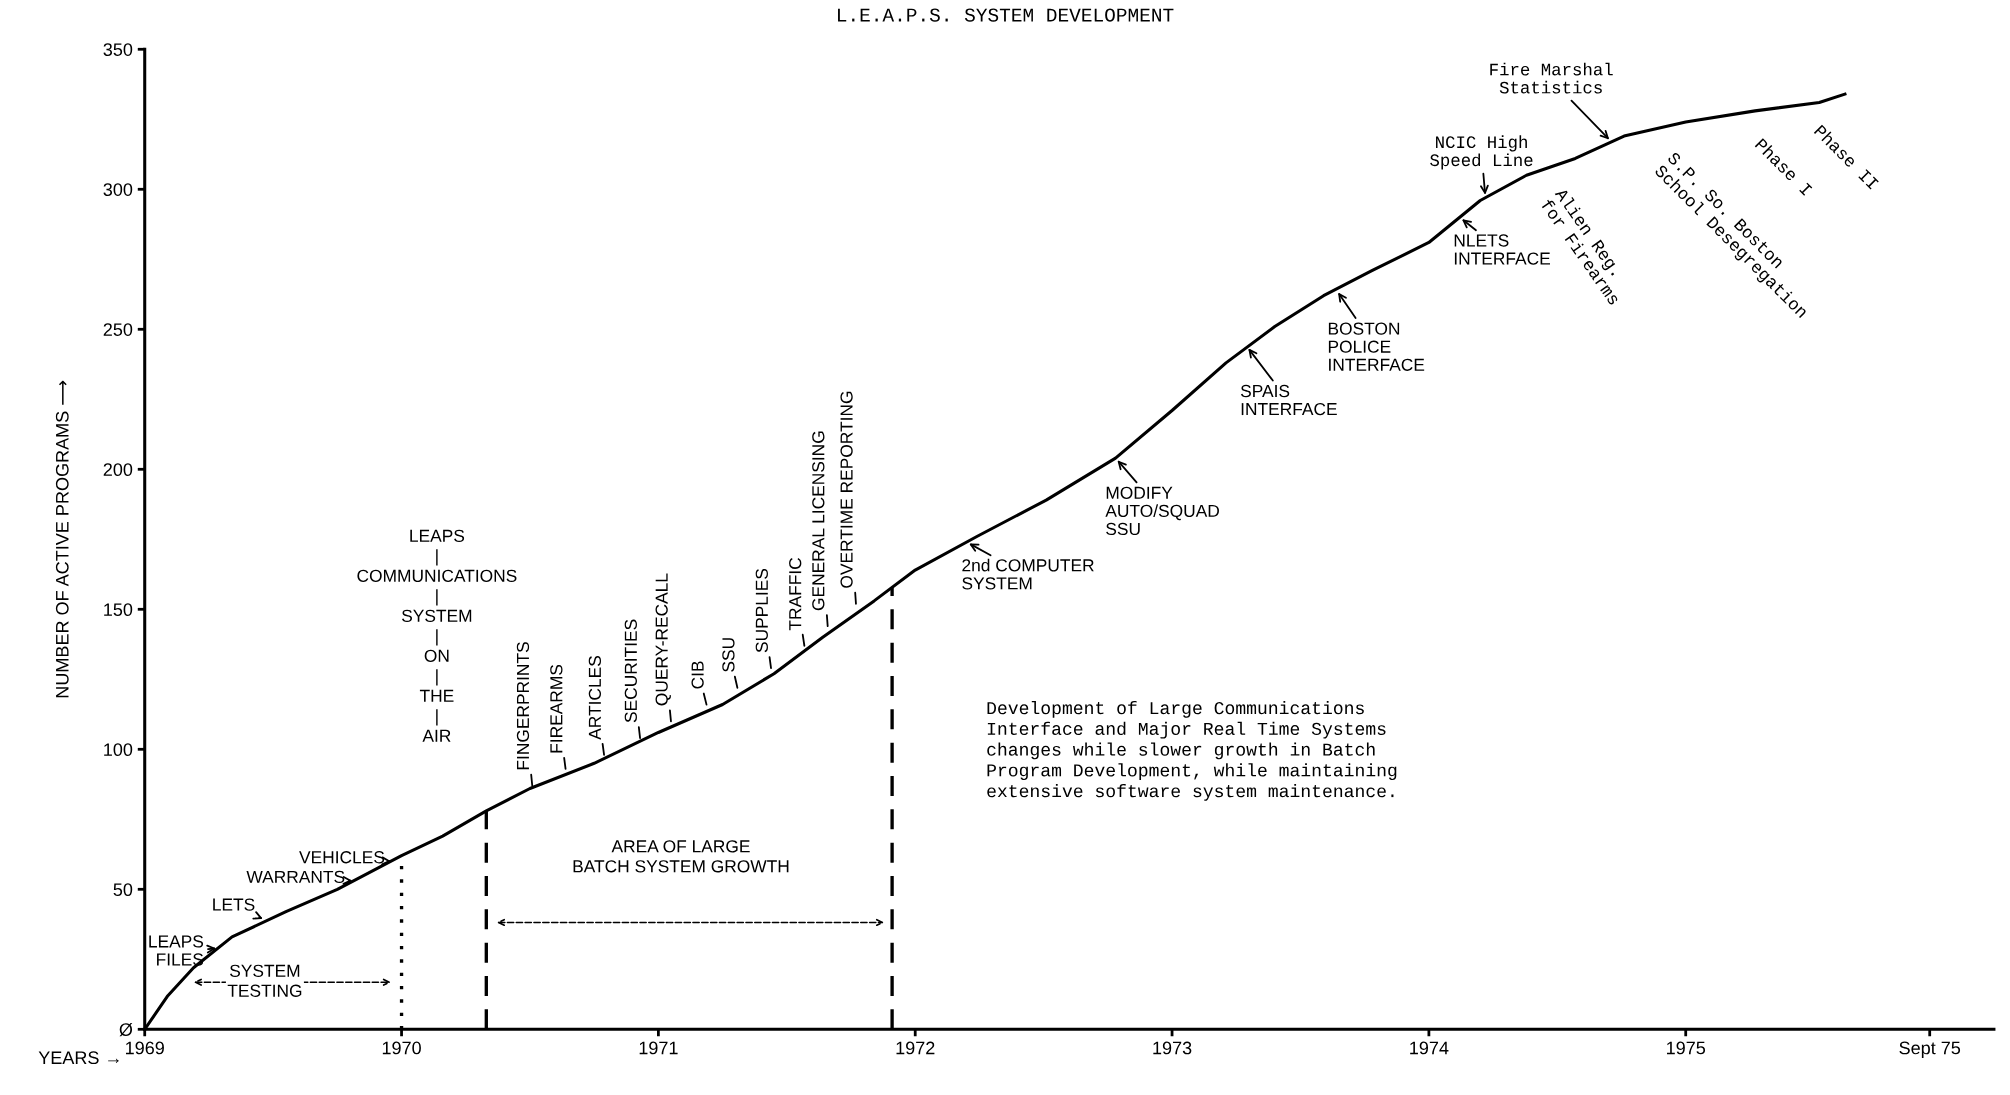  Describe the element at coordinates (126, 1029) in the screenshot. I see `y-tick-label: Ø` at that location.